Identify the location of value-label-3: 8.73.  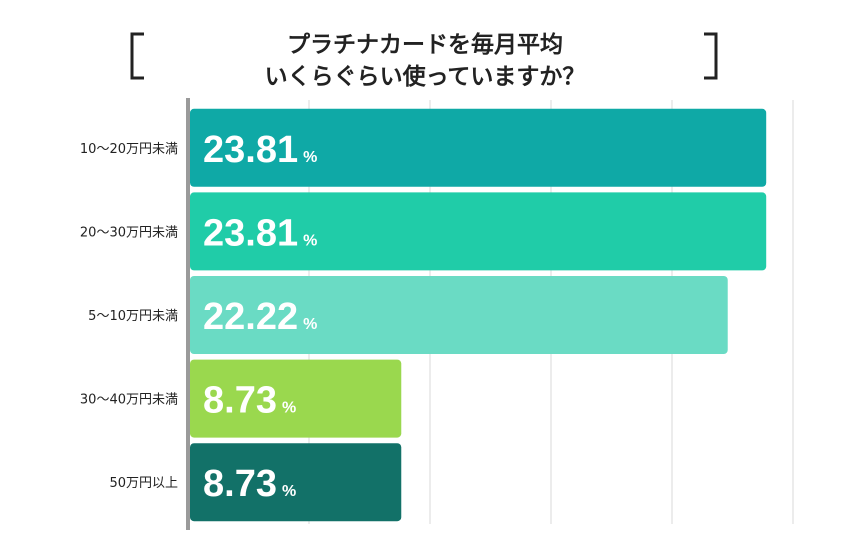
(240, 401).